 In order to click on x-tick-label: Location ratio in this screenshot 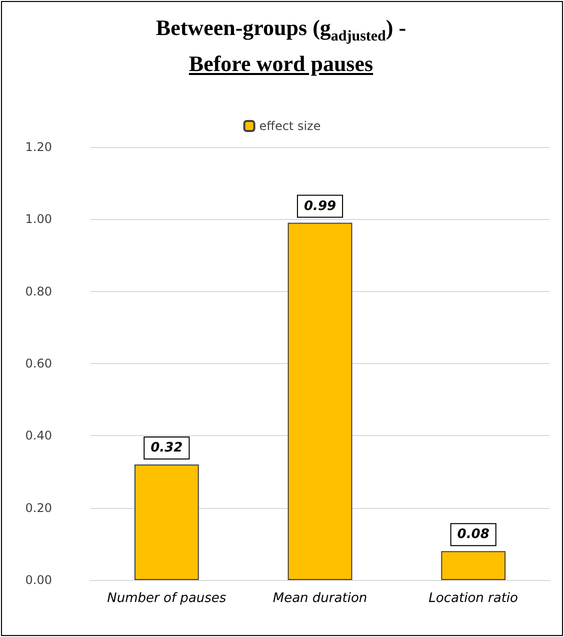, I will do `click(473, 598)`.